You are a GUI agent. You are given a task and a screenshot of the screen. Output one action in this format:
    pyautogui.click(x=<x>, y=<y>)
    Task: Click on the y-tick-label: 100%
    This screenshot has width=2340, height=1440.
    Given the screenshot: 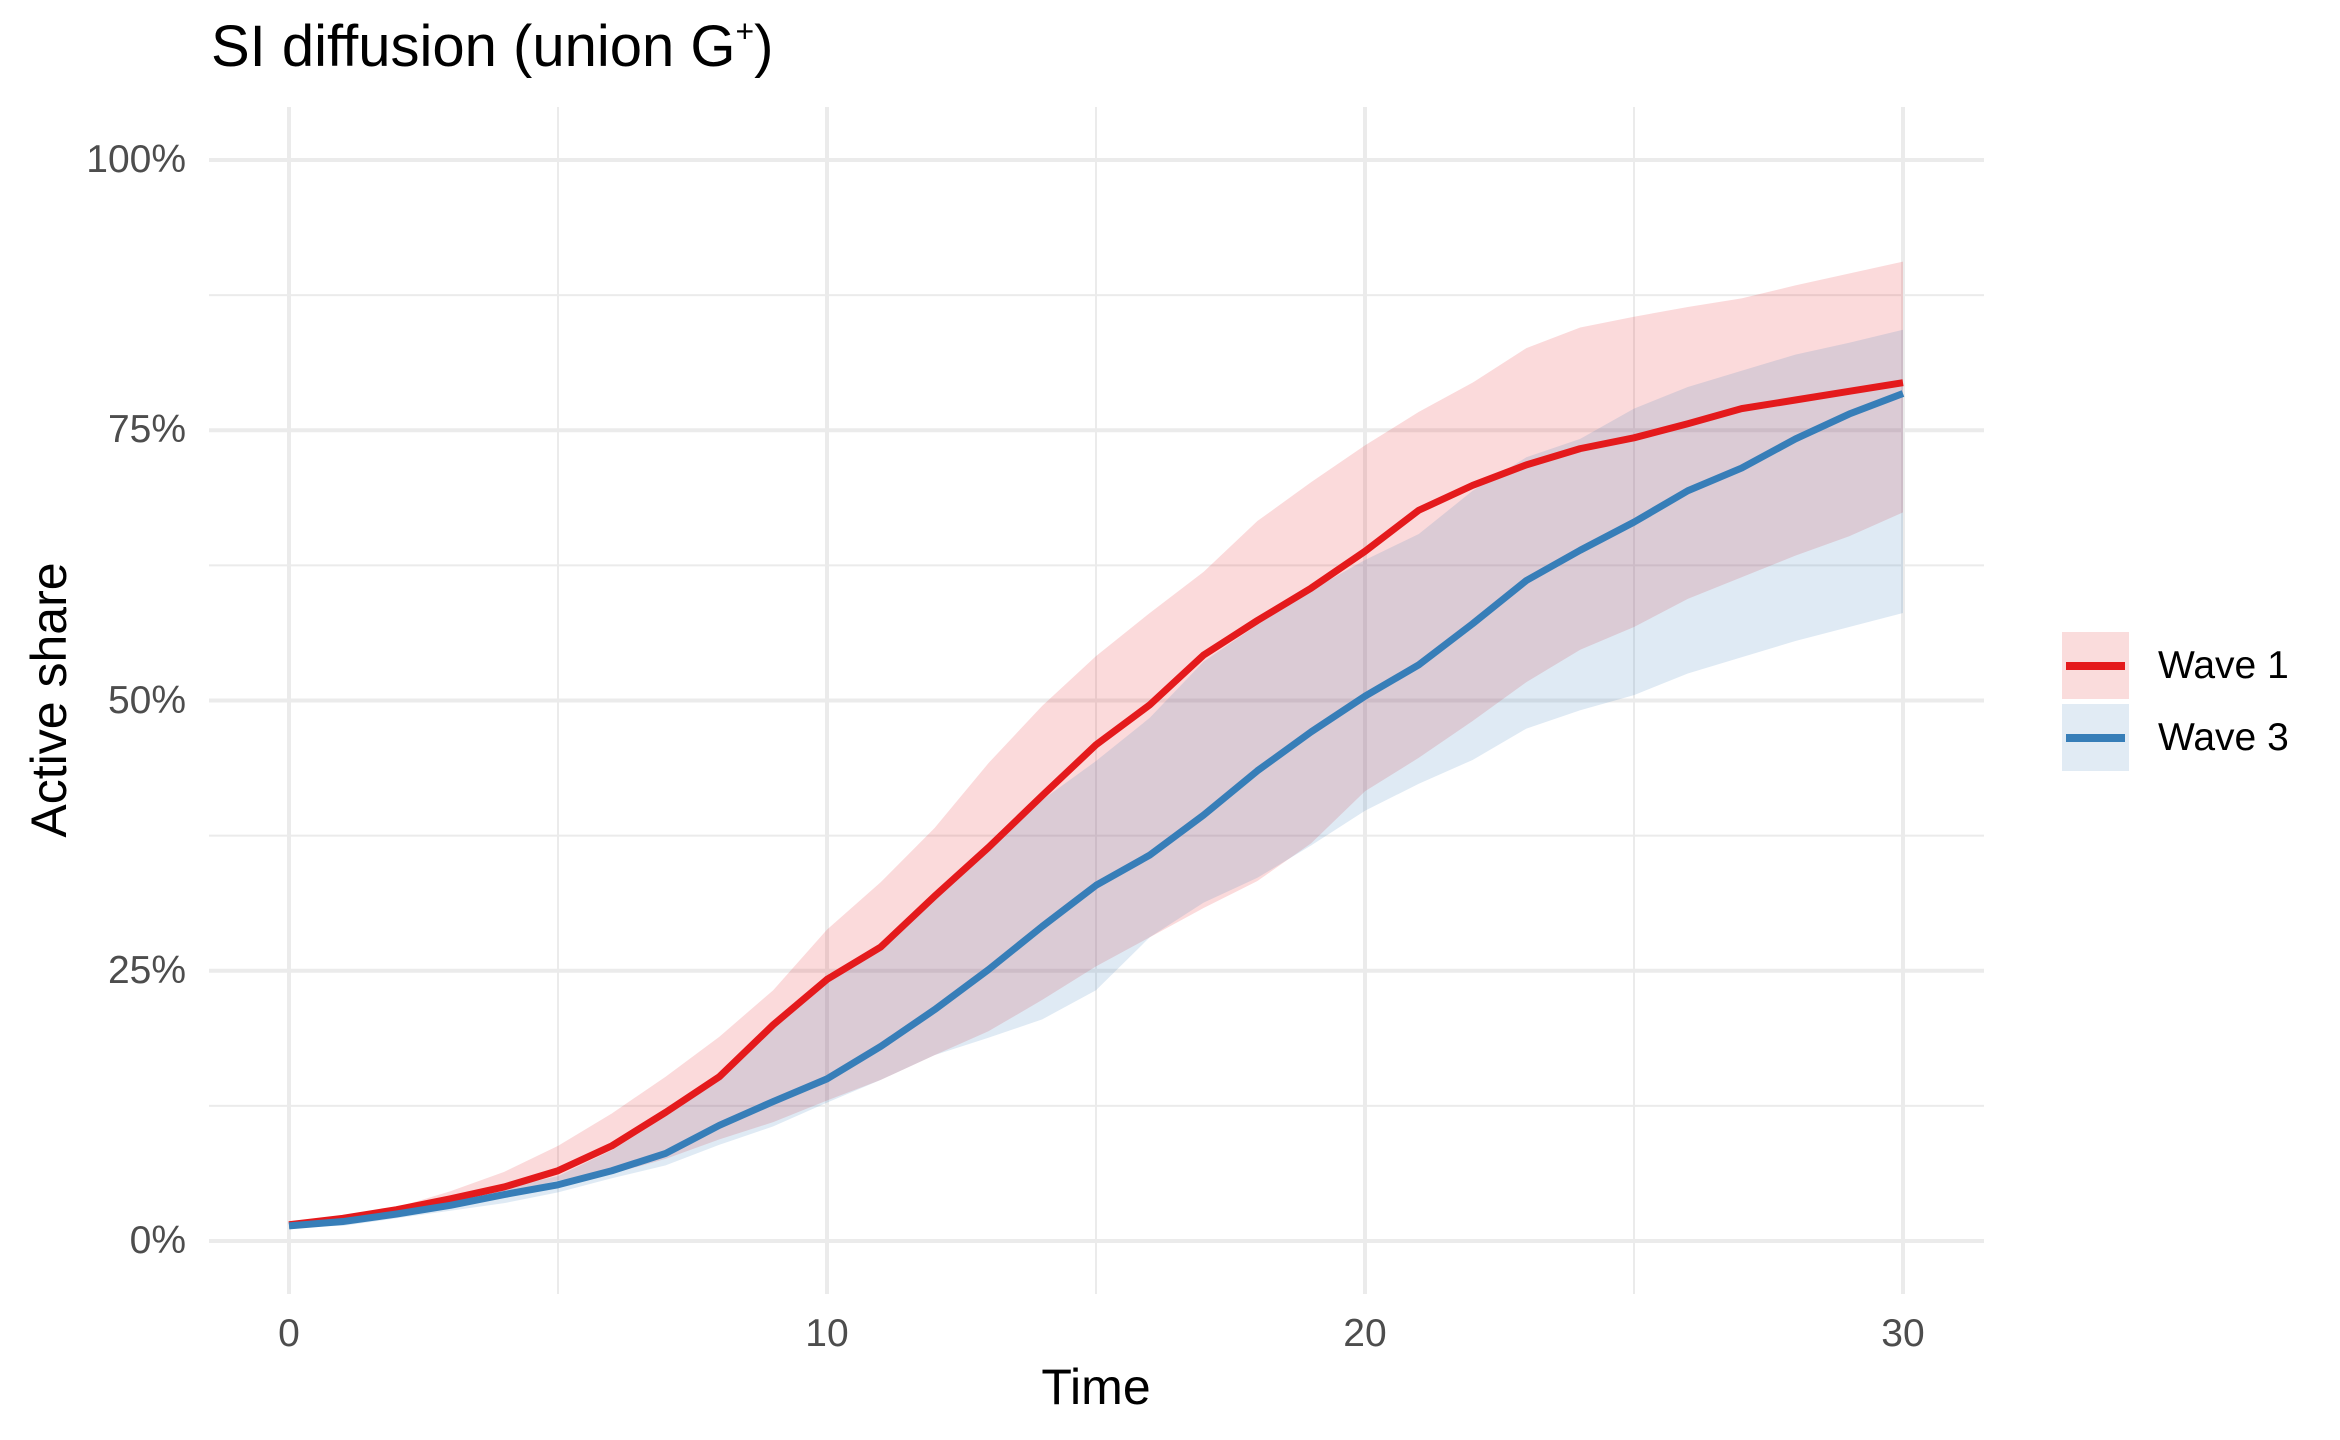 What is the action you would take?
    pyautogui.click(x=136, y=159)
    